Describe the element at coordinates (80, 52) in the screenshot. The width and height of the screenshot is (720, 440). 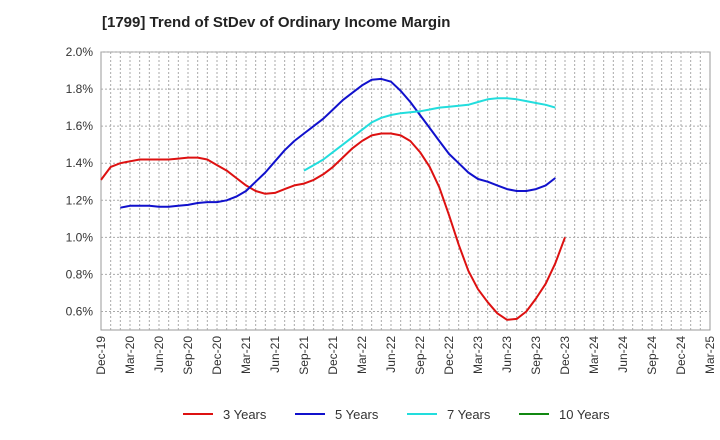
I see `y-tick-label: 2.0%` at that location.